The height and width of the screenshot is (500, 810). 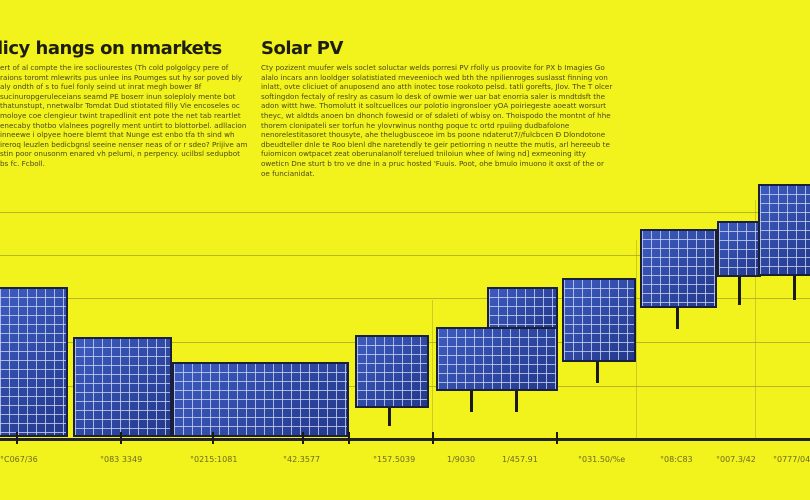 What do you see at coordinates (121, 459) in the screenshot?
I see `axis-label: °083 3349` at bounding box center [121, 459].